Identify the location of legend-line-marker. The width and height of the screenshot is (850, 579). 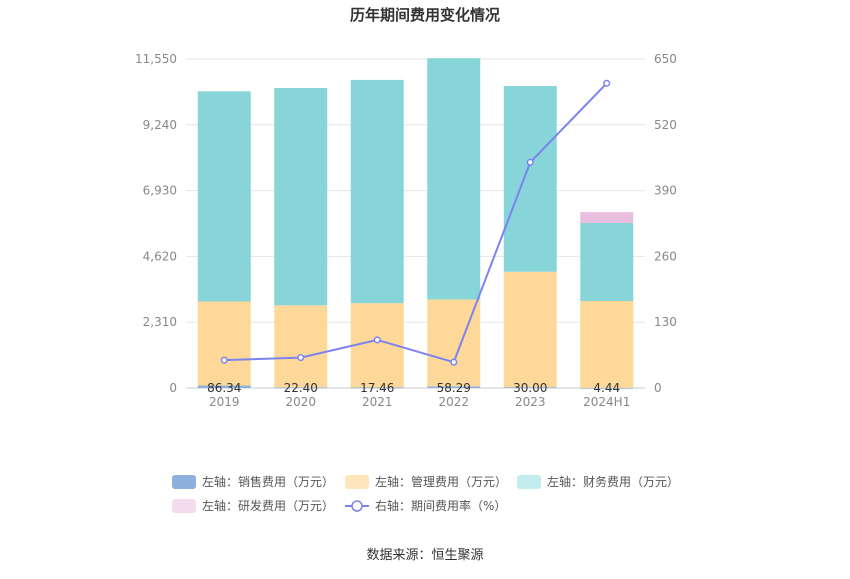
(357, 506).